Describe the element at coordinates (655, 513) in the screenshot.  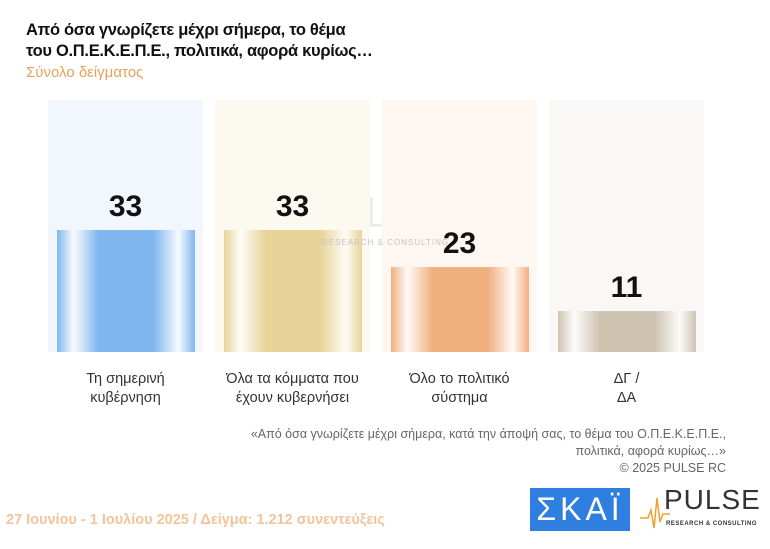
I see `pulse-wave-icon` at that location.